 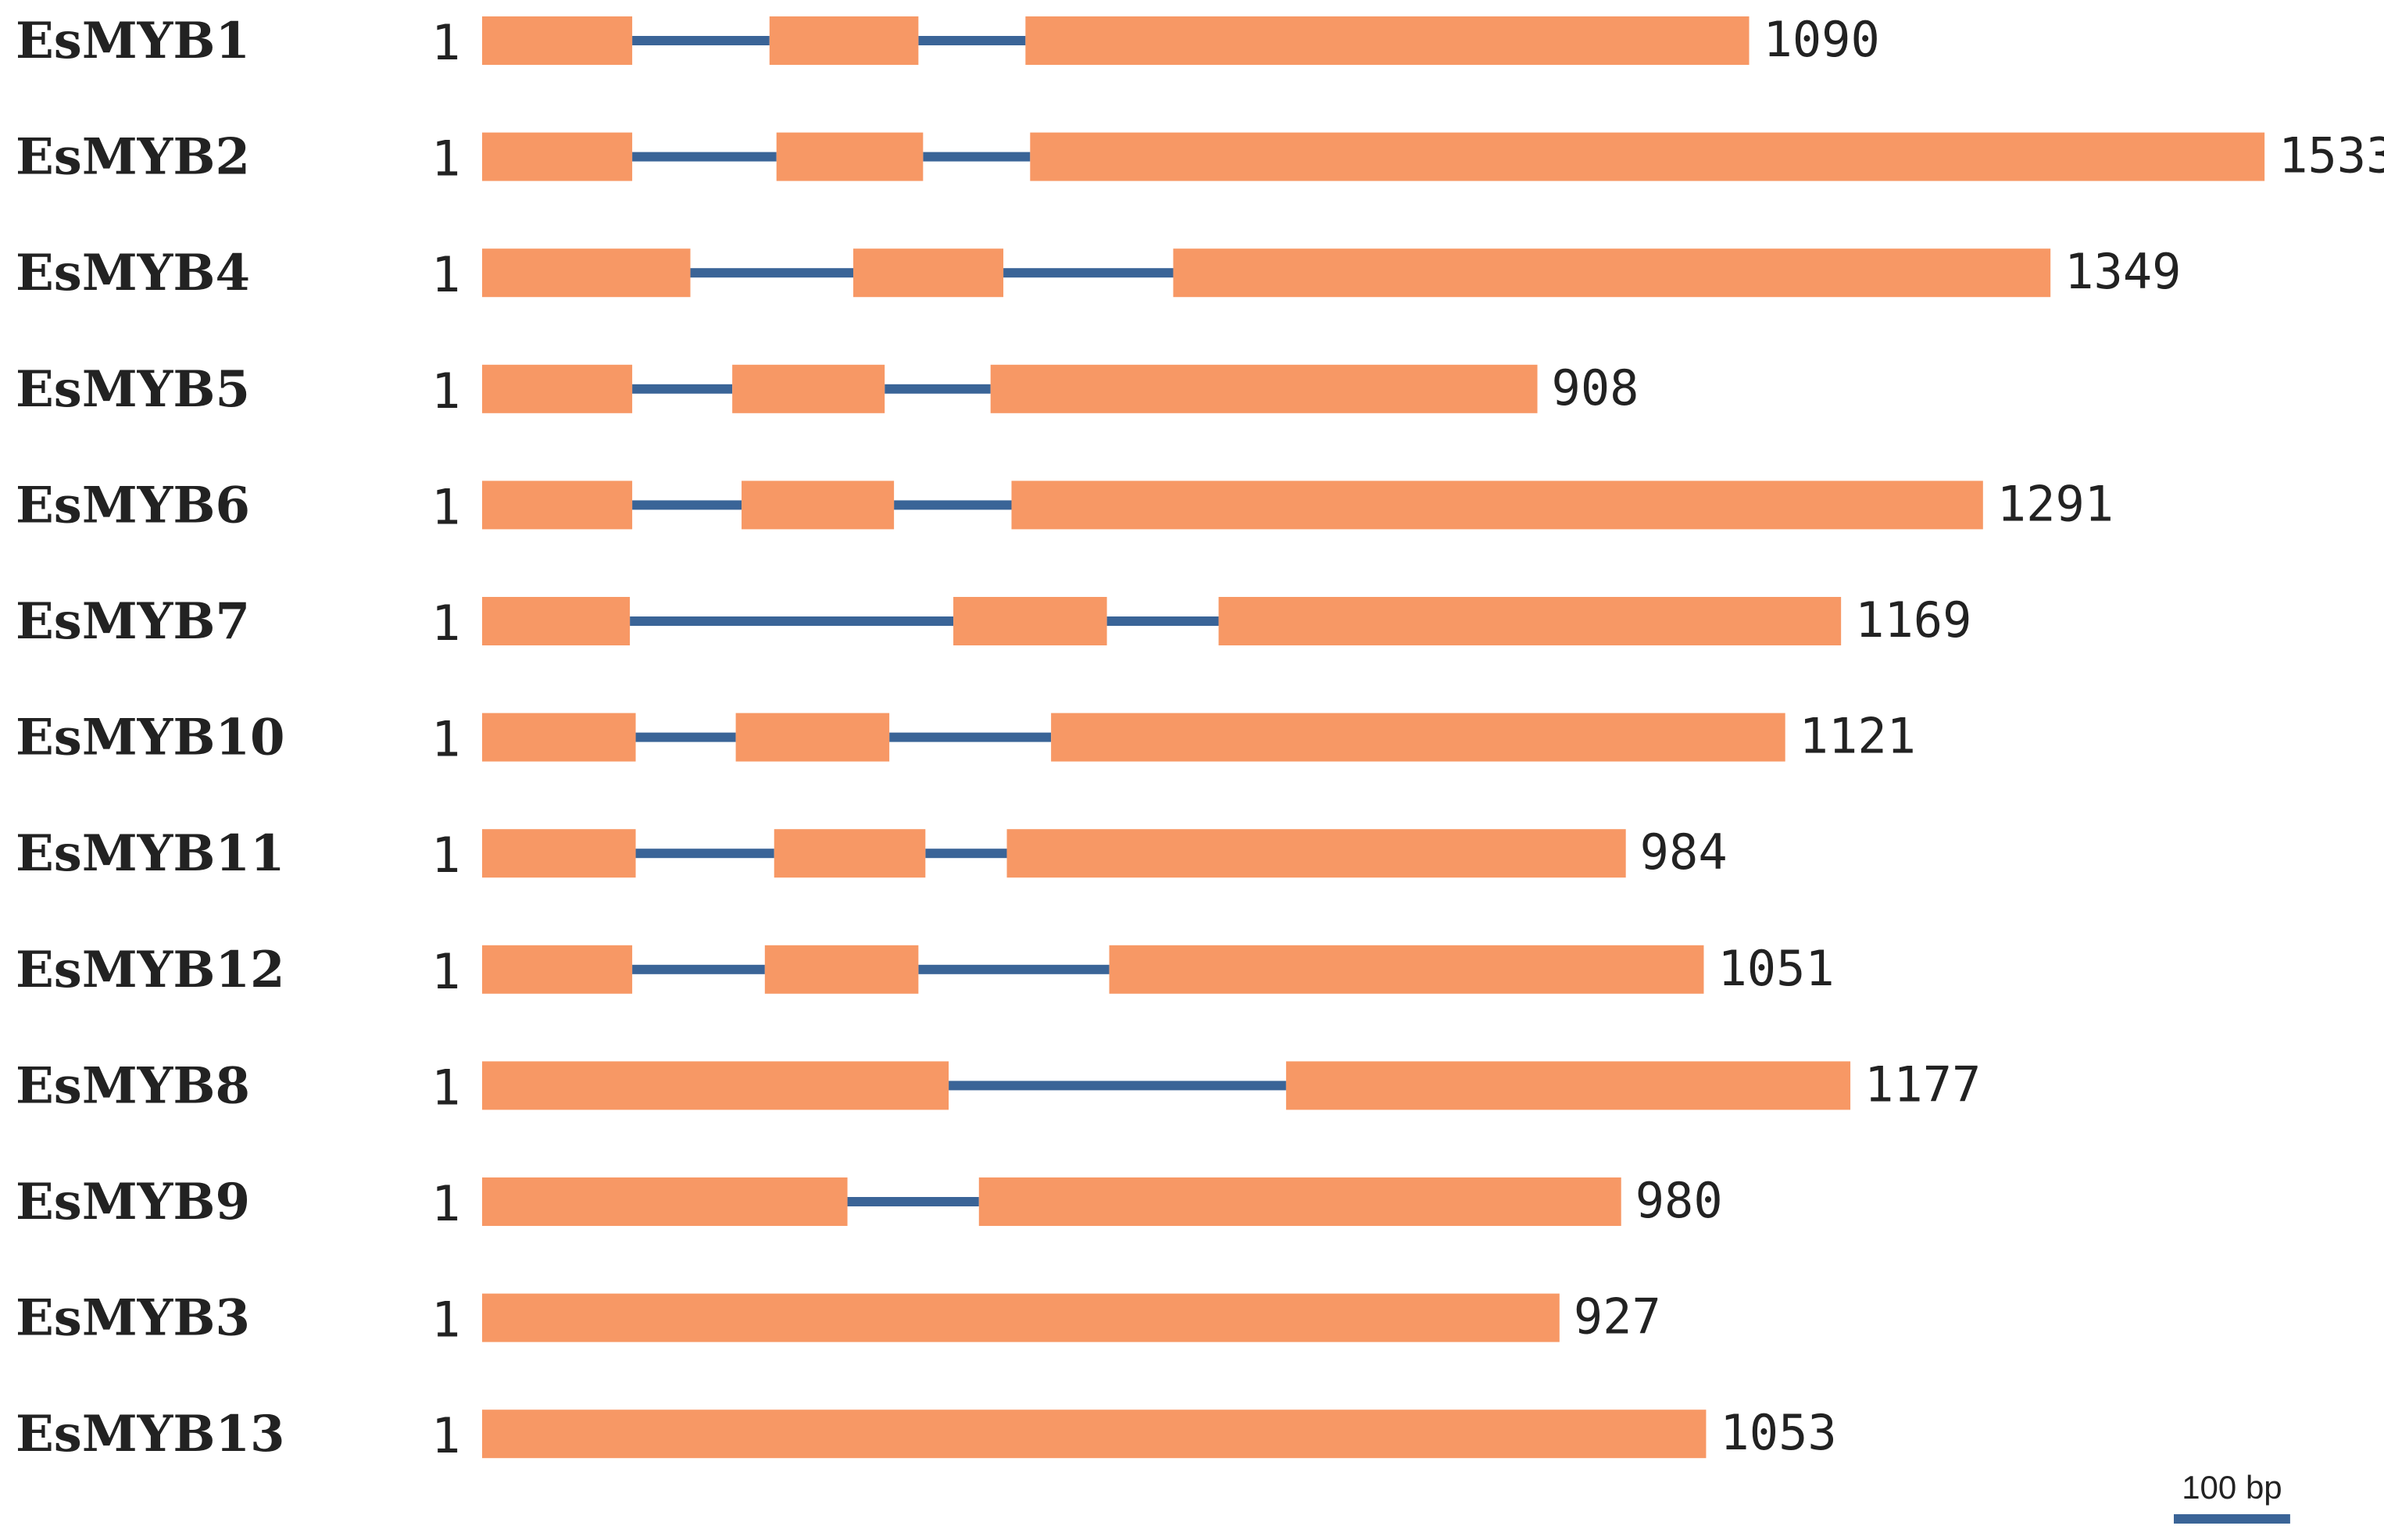 I want to click on end-position-label: 1053, so click(x=1778, y=1432).